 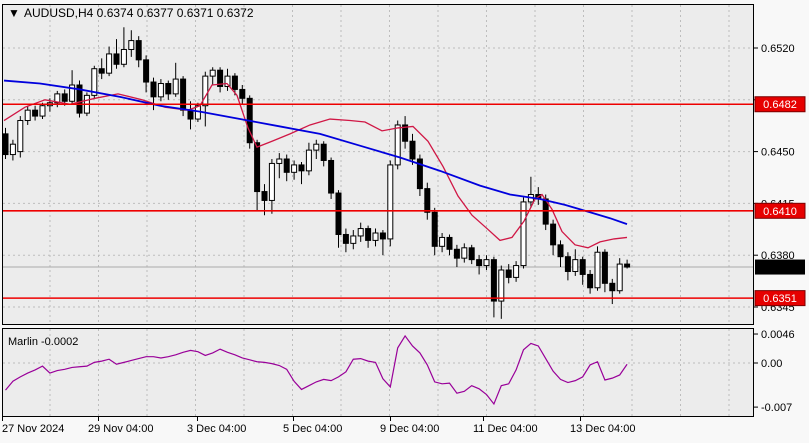 What do you see at coordinates (409, 429) in the screenshot?
I see `time-tick-label: 9 Dec 04:00` at bounding box center [409, 429].